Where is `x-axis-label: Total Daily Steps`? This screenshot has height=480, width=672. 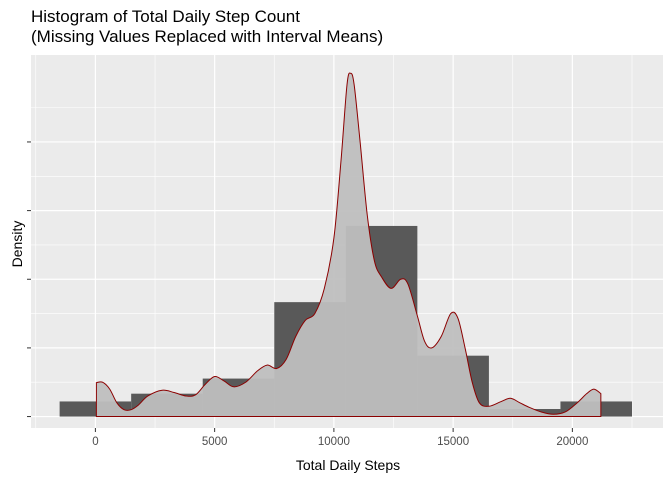
x-axis-label: Total Daily Steps is located at coordinates (348, 465).